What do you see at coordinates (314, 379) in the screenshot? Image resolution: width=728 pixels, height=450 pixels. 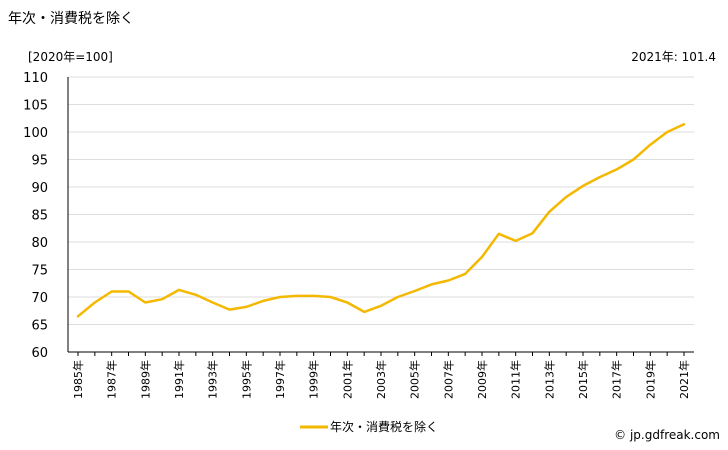 I see `x-tick-label: 1999年` at bounding box center [314, 379].